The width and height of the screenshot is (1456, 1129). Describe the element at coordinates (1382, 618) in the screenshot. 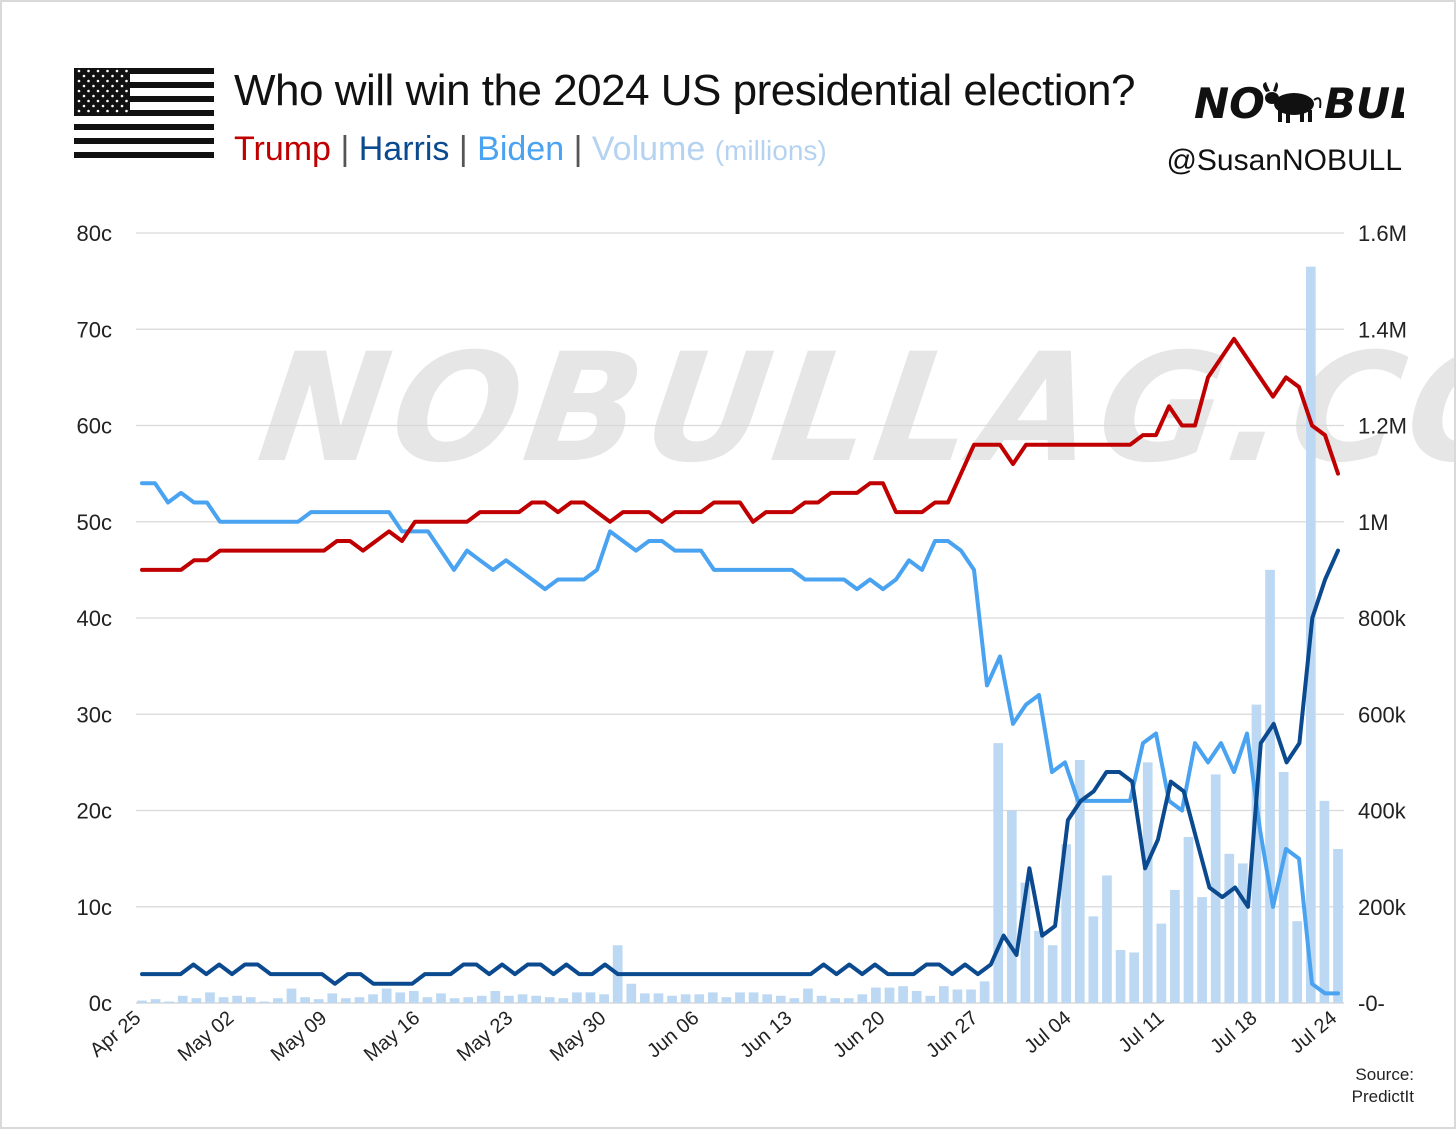

I see `y-right-tick-label: 800k` at that location.